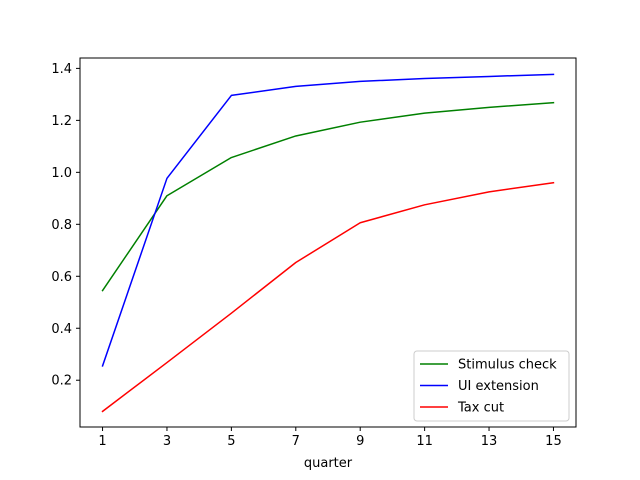 This screenshot has width=640, height=480. I want to click on y-tick-label: 0.4, so click(61, 329).